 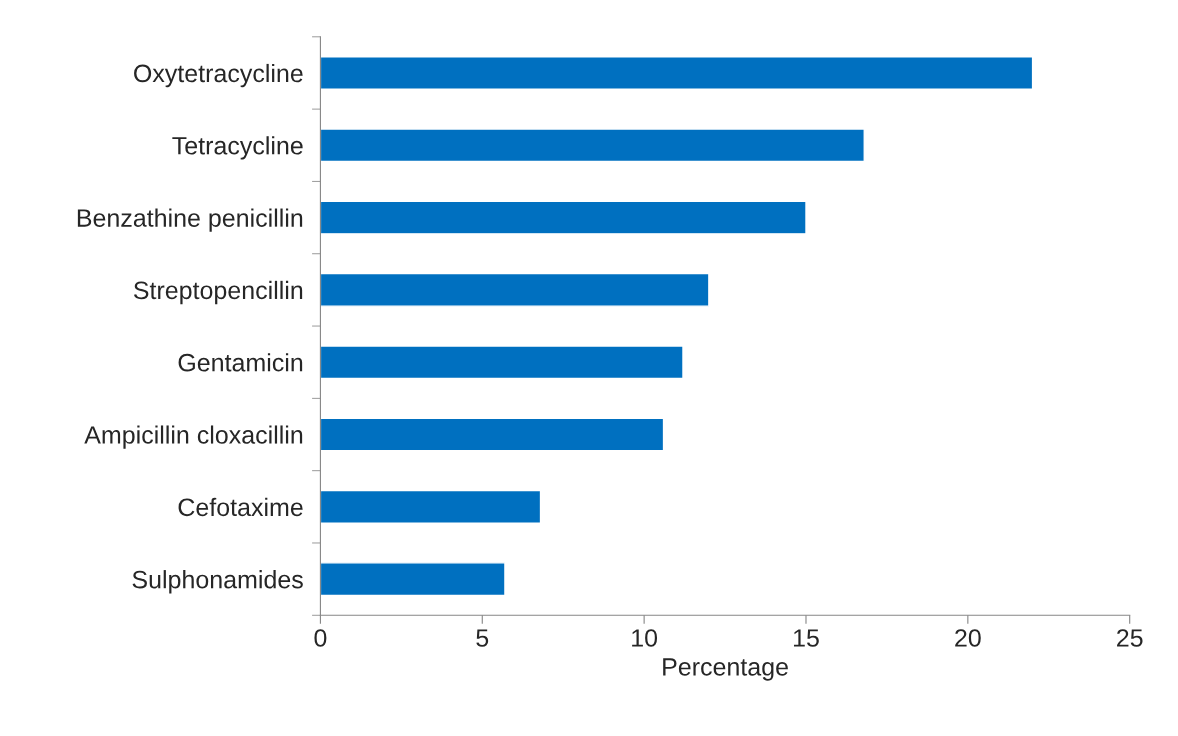 I want to click on y-tick-label: Benzathine penicillin, so click(x=190, y=220).